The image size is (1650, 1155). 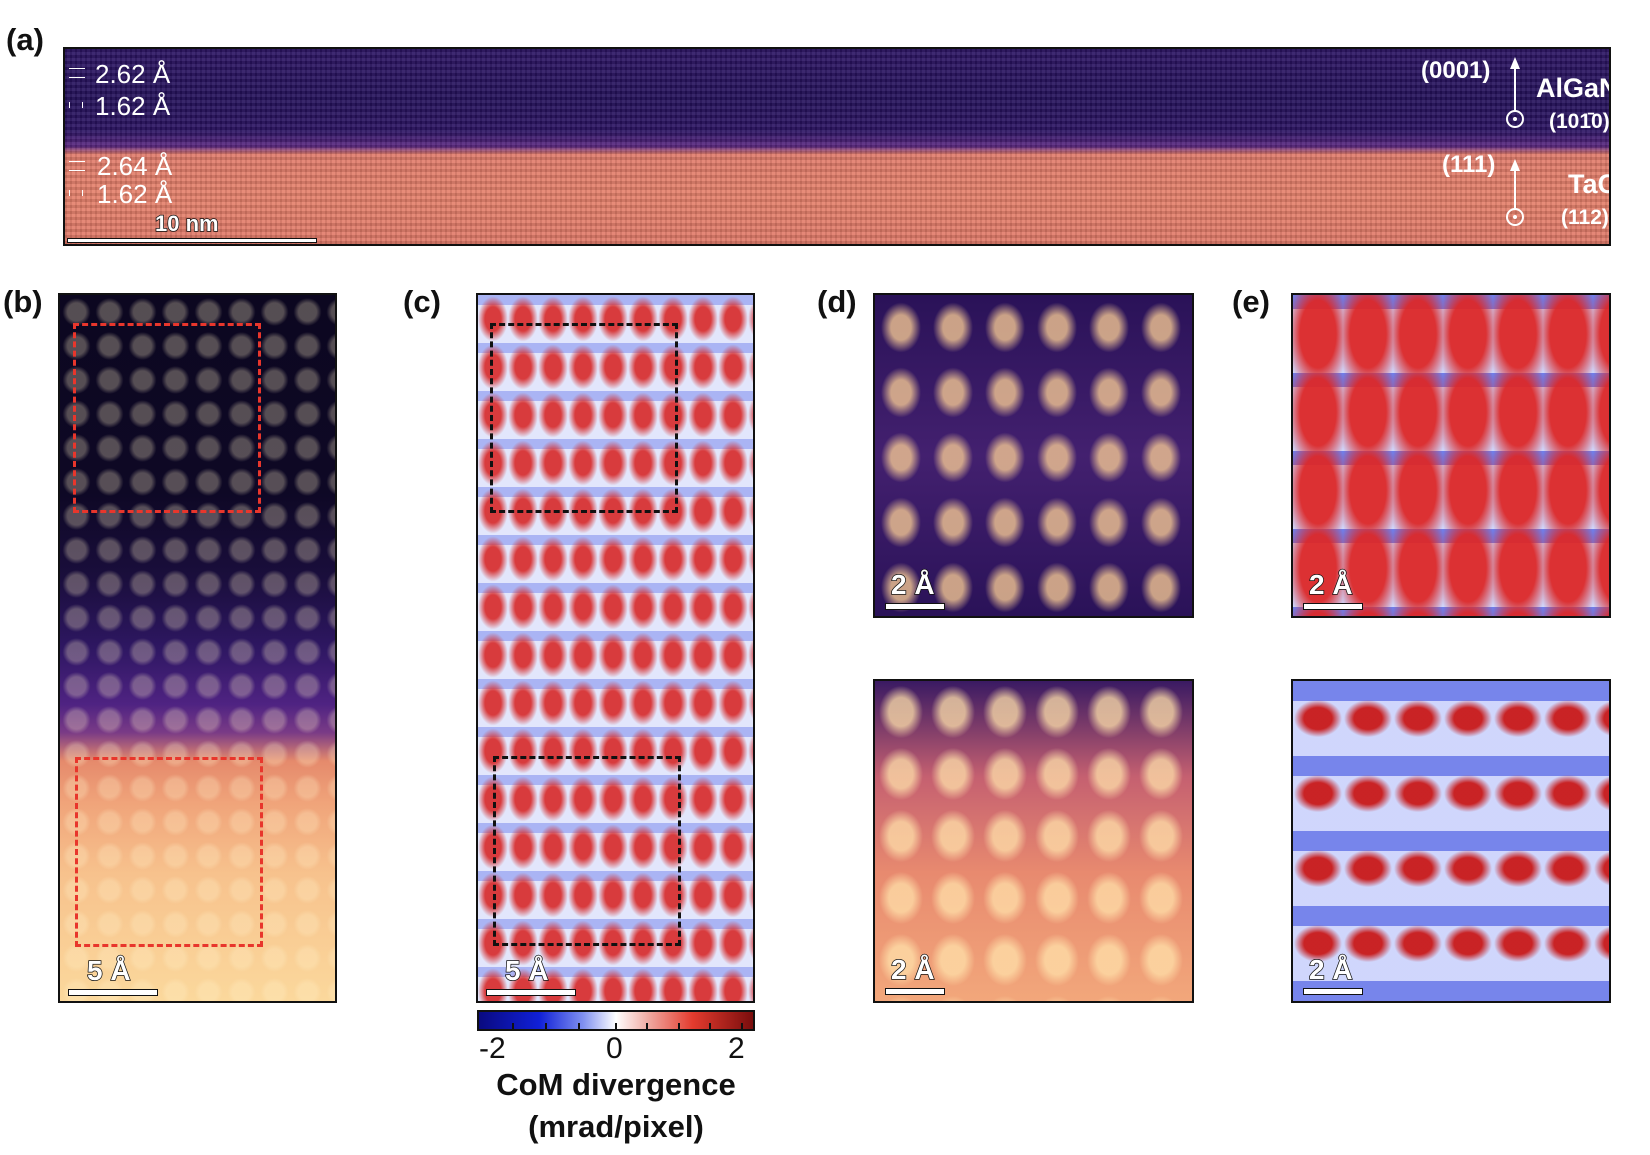 I want to click on algan-zone-axis-label: (101̄0), so click(x=1579, y=121).